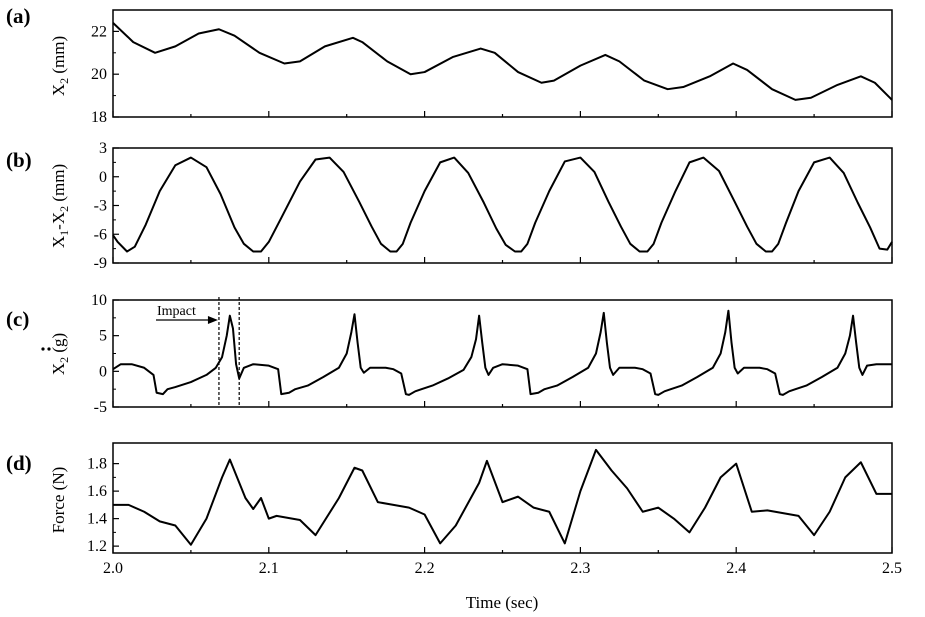 Image resolution: width=925 pixels, height=617 pixels. I want to click on plot-frame-a, so click(502, 63).